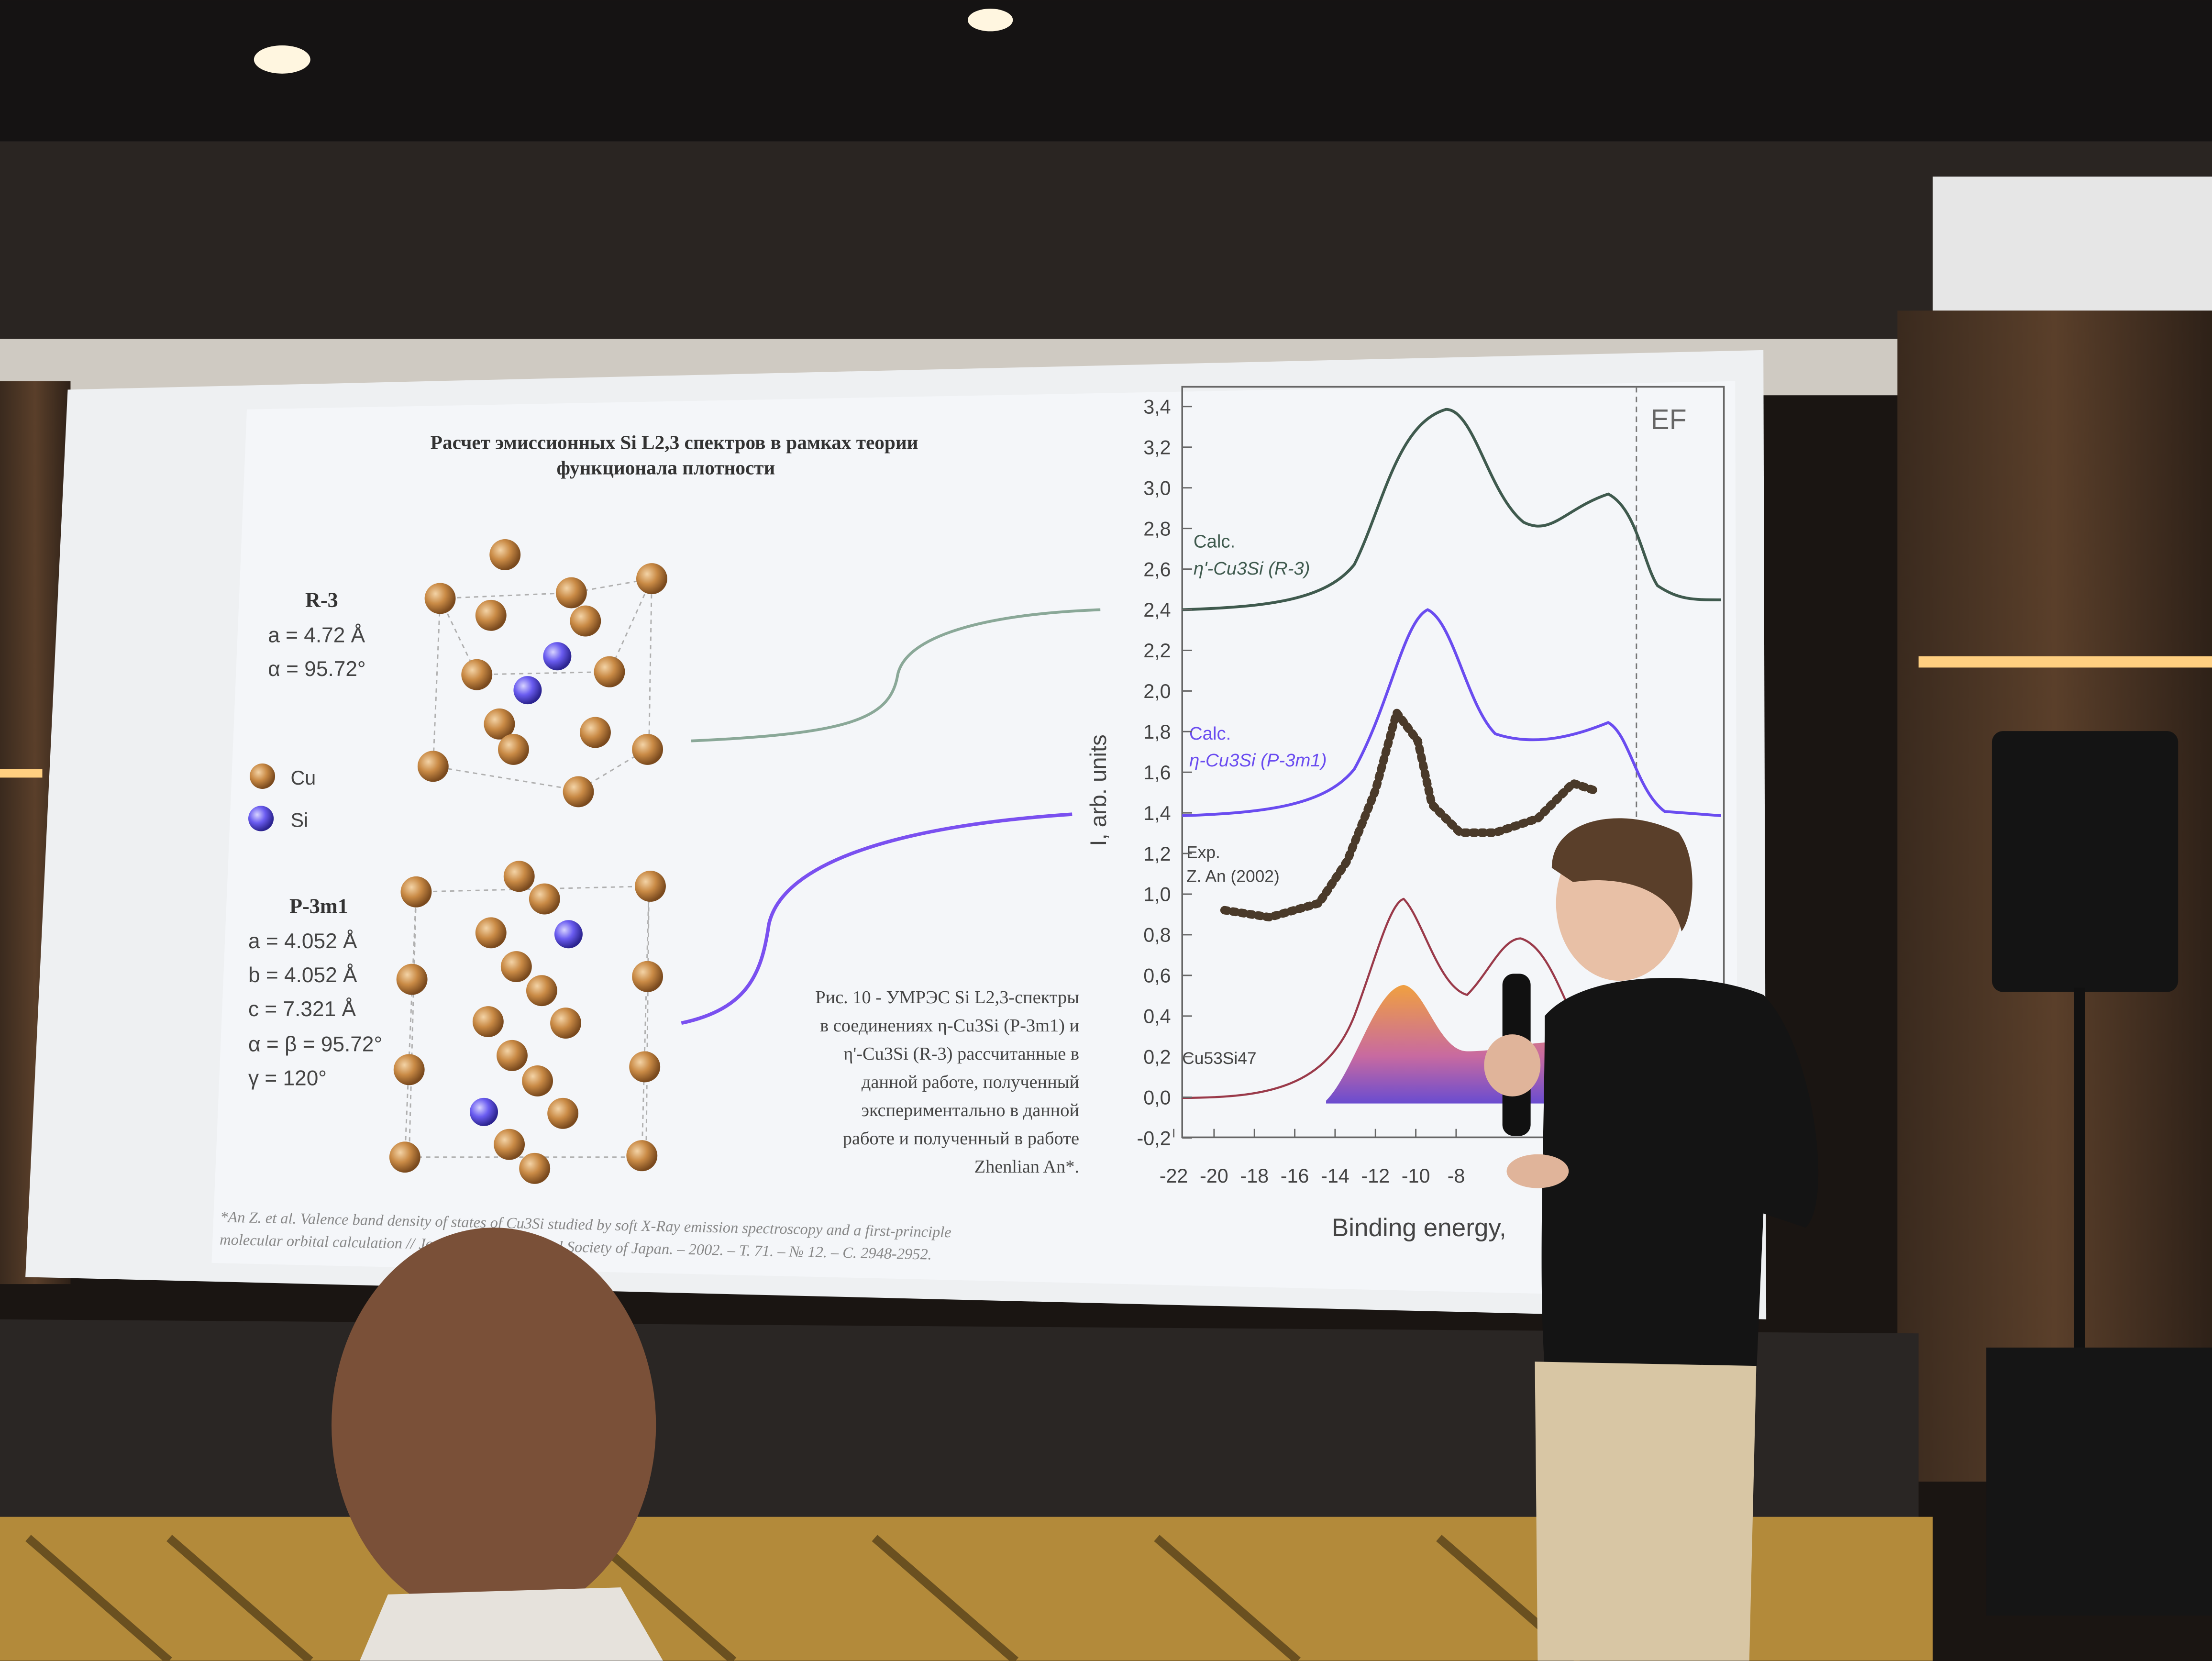  What do you see at coordinates (947, 998) in the screenshot?
I see `caption-line: Рис. 10 - УМРЭС Si L2,3-спектры` at bounding box center [947, 998].